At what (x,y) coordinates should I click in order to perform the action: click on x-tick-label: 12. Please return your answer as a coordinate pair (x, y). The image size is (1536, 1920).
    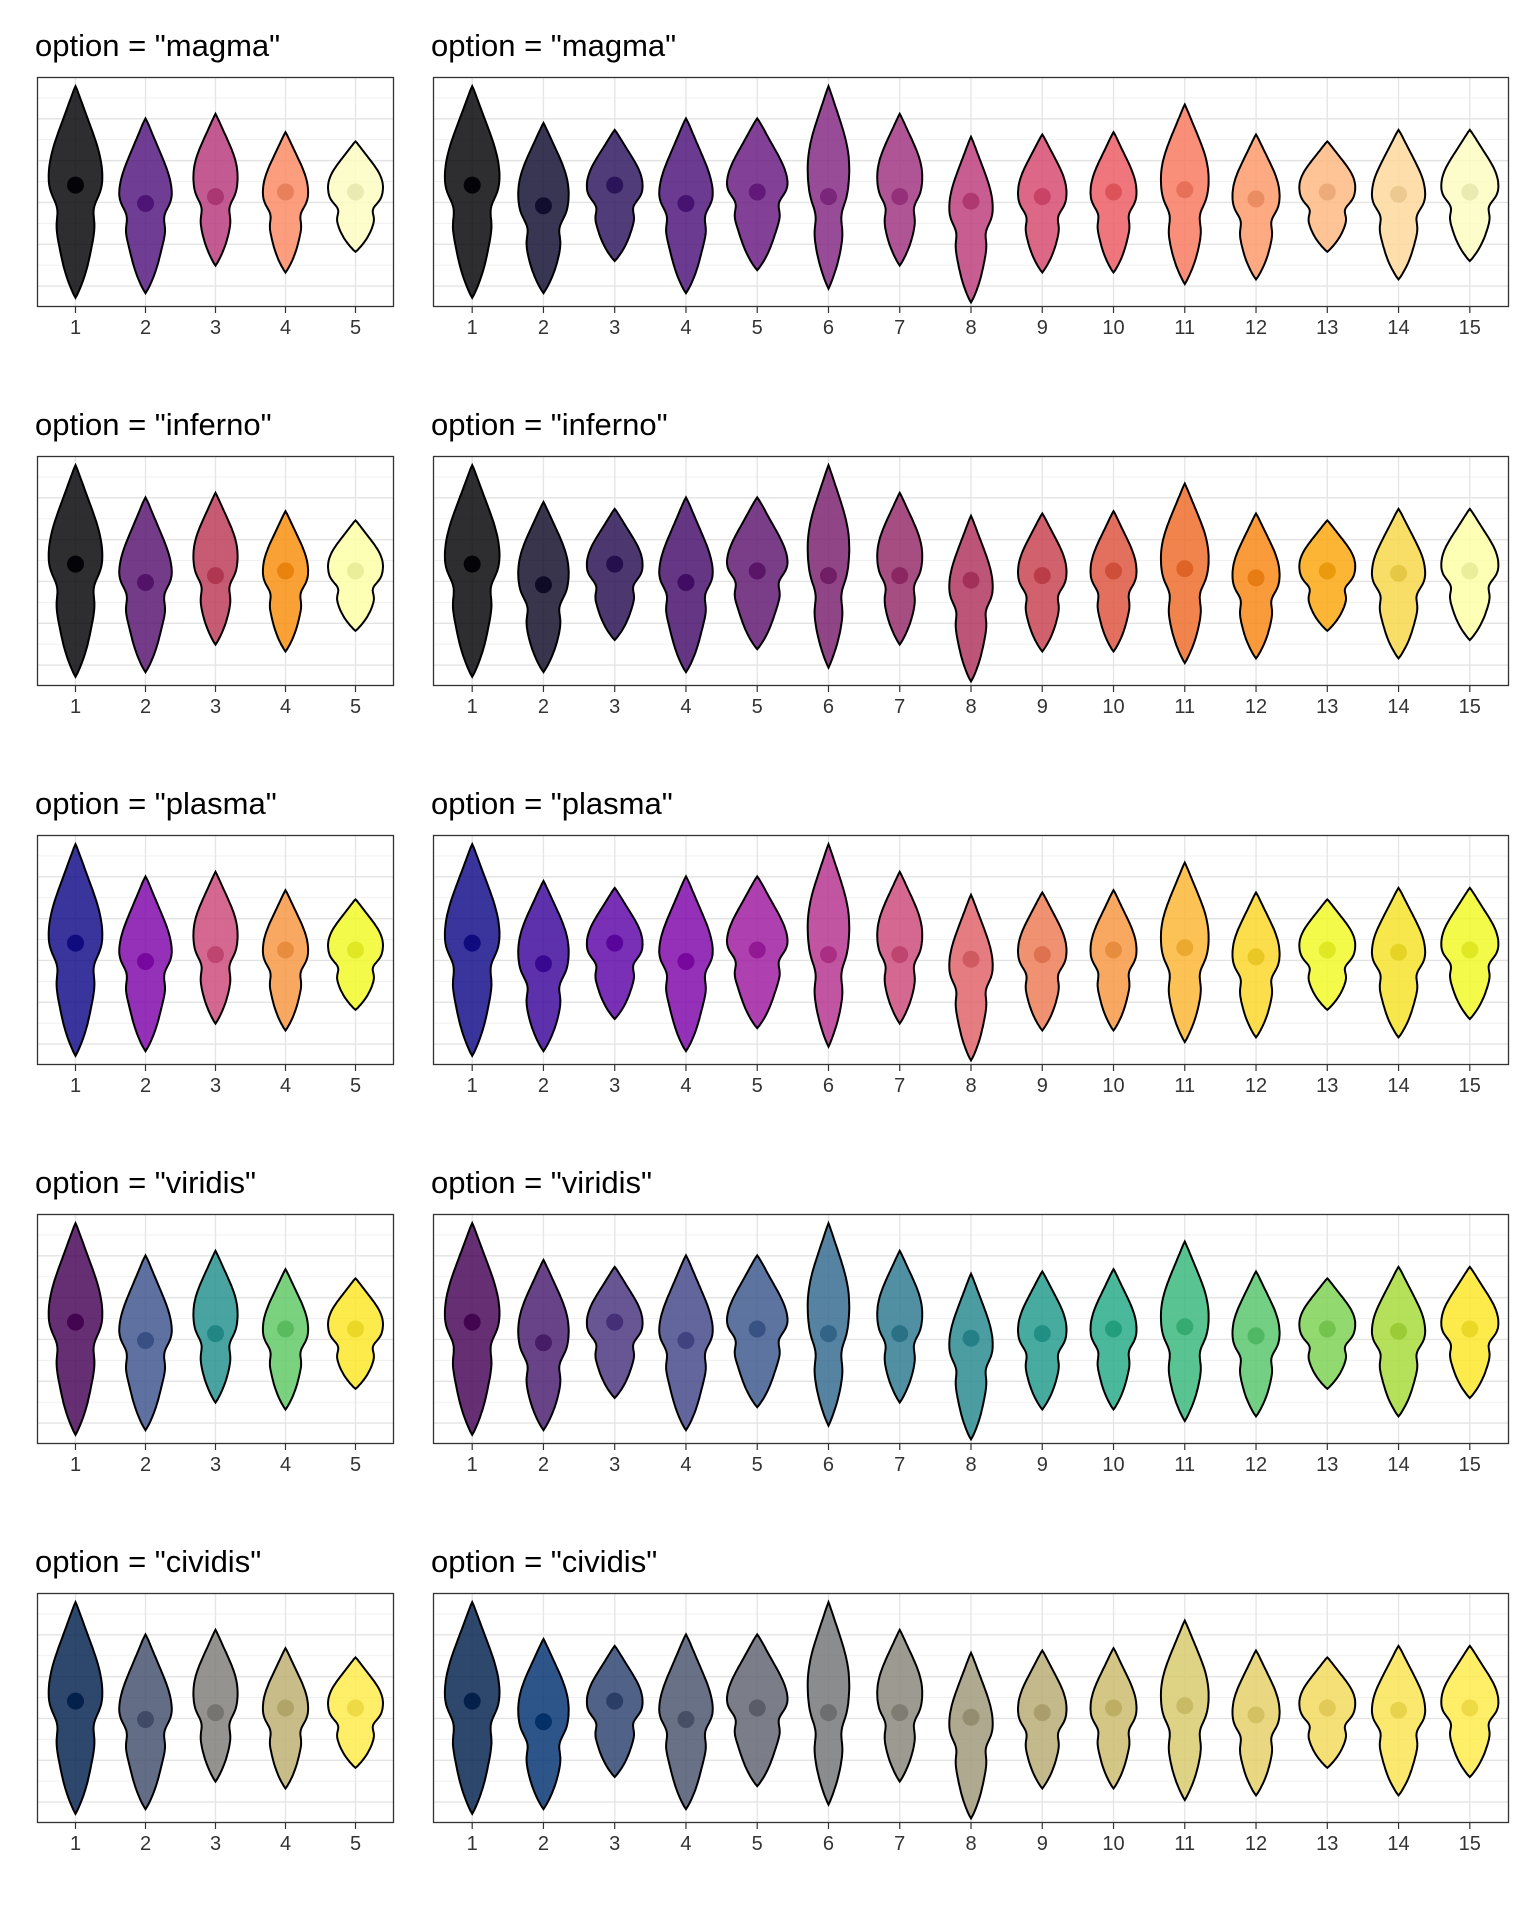
    Looking at the image, I should click on (1256, 1844).